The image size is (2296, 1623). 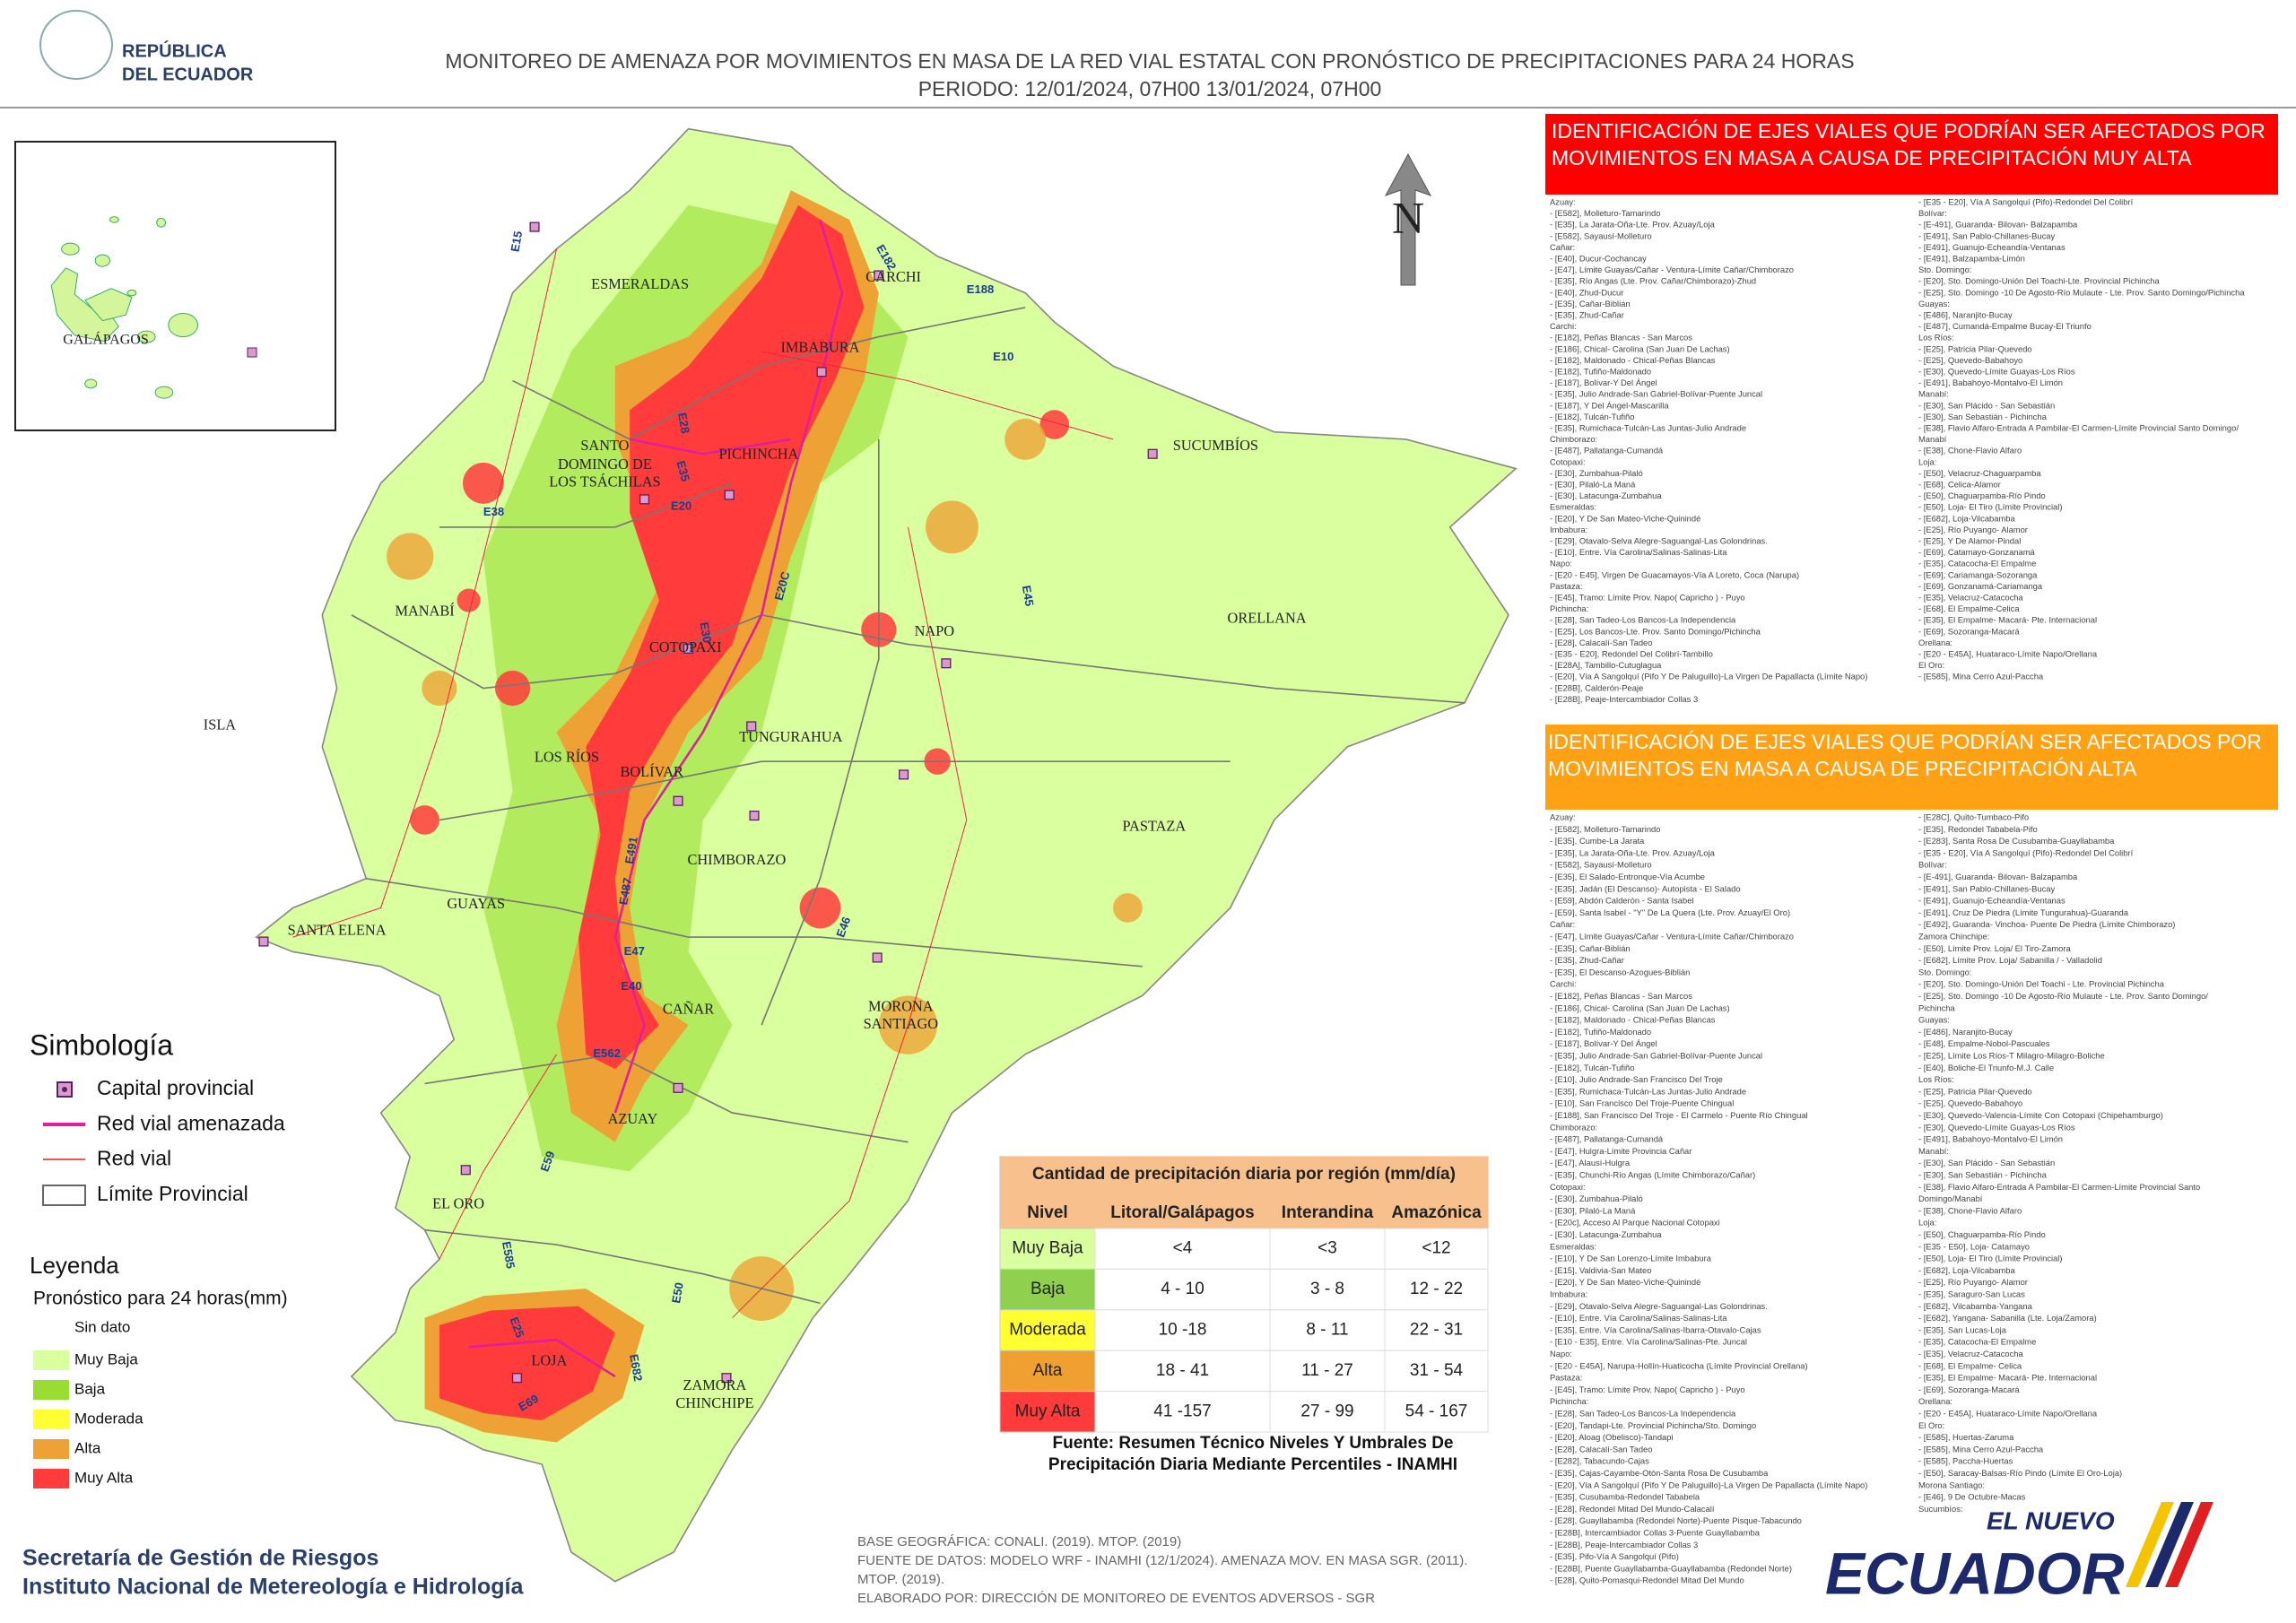 What do you see at coordinates (819, 346) in the screenshot?
I see `province-label: IMBABURA` at bounding box center [819, 346].